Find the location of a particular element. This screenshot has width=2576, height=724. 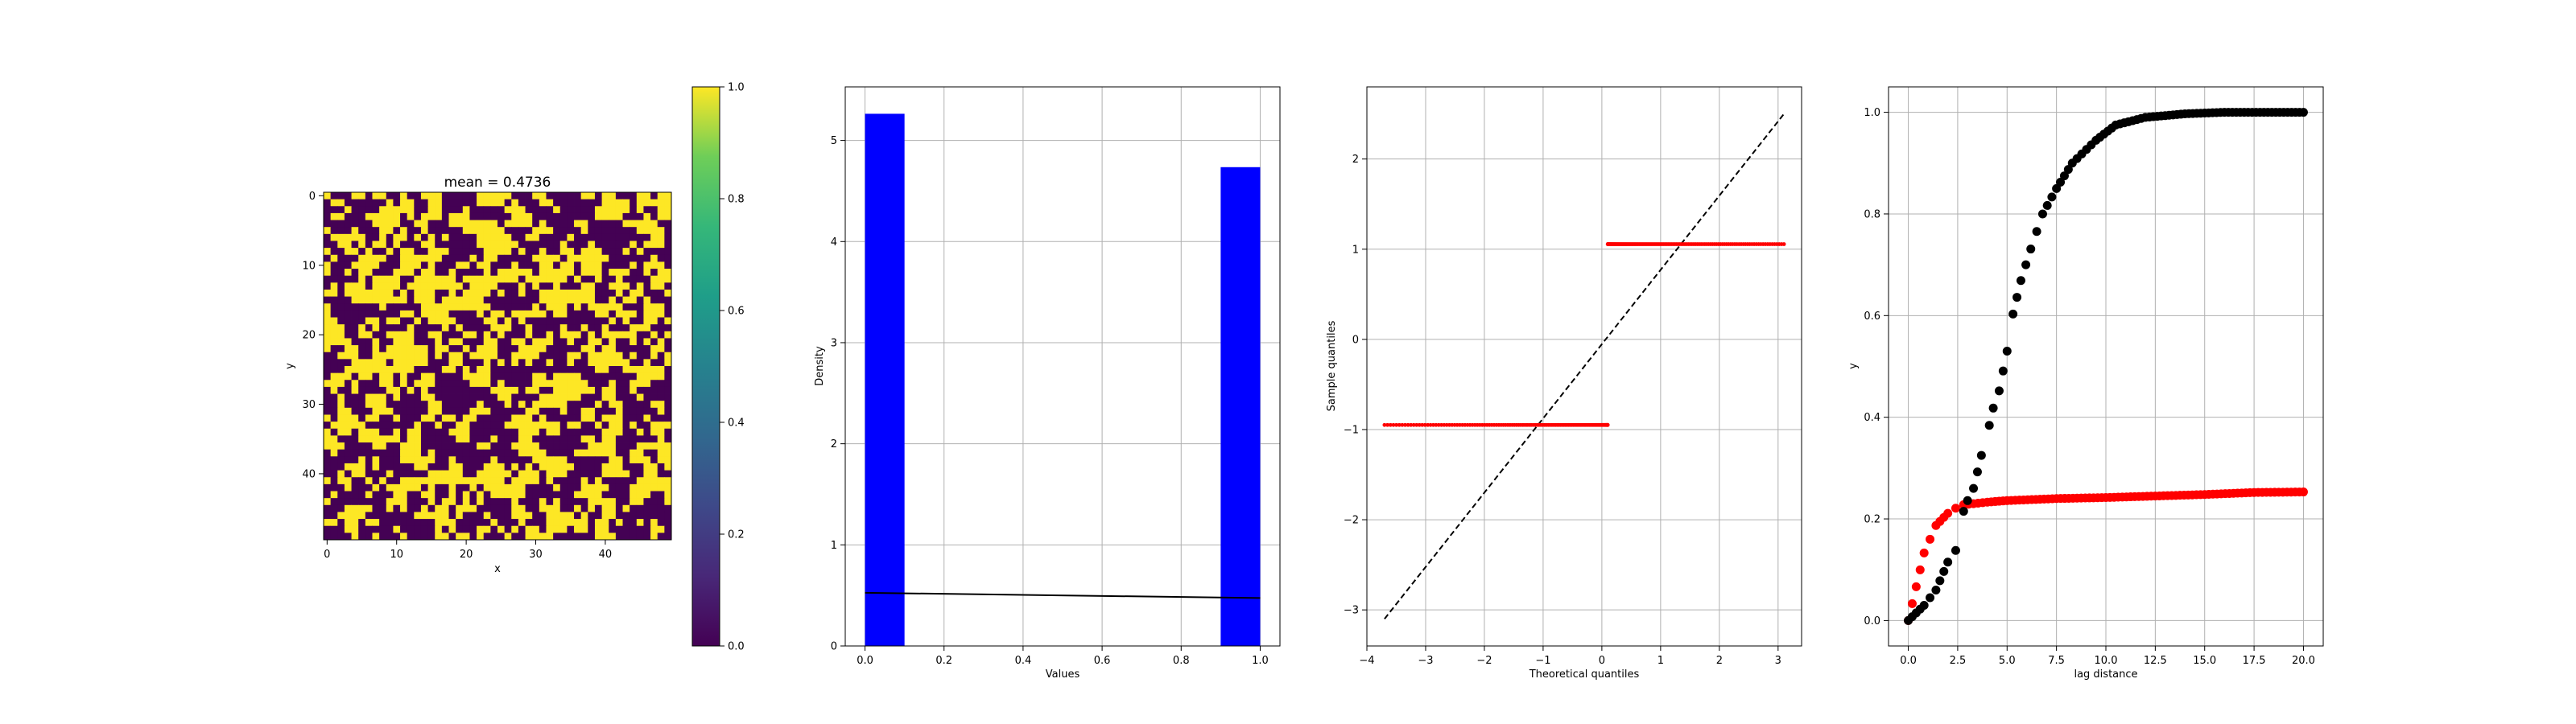

y-tick-label: 3 is located at coordinates (834, 344).